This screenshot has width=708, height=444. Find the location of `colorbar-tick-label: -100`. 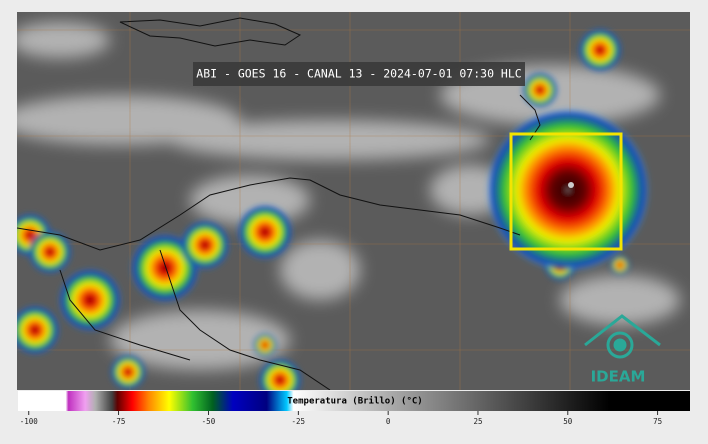

colorbar-tick-label: -100 is located at coordinates (29, 421).